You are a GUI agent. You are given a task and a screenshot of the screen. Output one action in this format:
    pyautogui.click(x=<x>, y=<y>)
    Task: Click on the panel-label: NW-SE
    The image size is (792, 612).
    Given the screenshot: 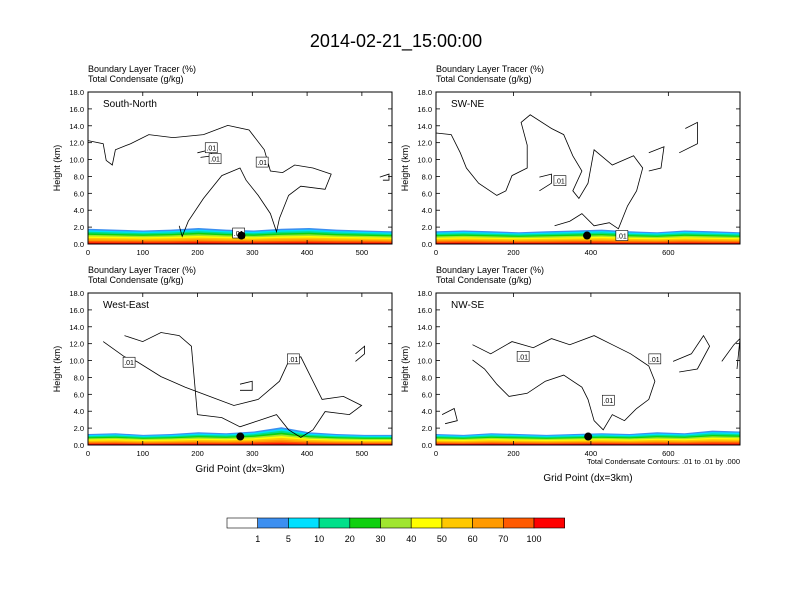 What is the action you would take?
    pyautogui.click(x=467, y=305)
    